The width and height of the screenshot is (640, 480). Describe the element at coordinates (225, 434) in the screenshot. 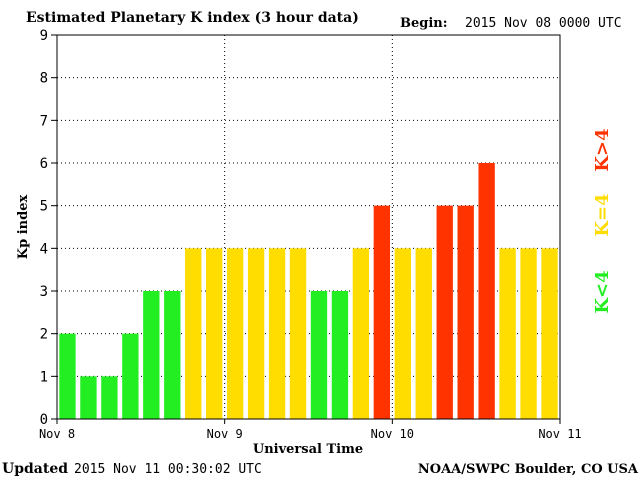

I see `x-tick-label: Nov 9` at that location.